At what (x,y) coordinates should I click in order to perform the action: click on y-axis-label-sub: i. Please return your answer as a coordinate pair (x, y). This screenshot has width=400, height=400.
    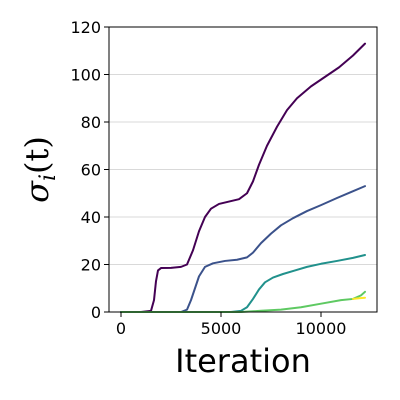
    Looking at the image, I should click on (48, 177).